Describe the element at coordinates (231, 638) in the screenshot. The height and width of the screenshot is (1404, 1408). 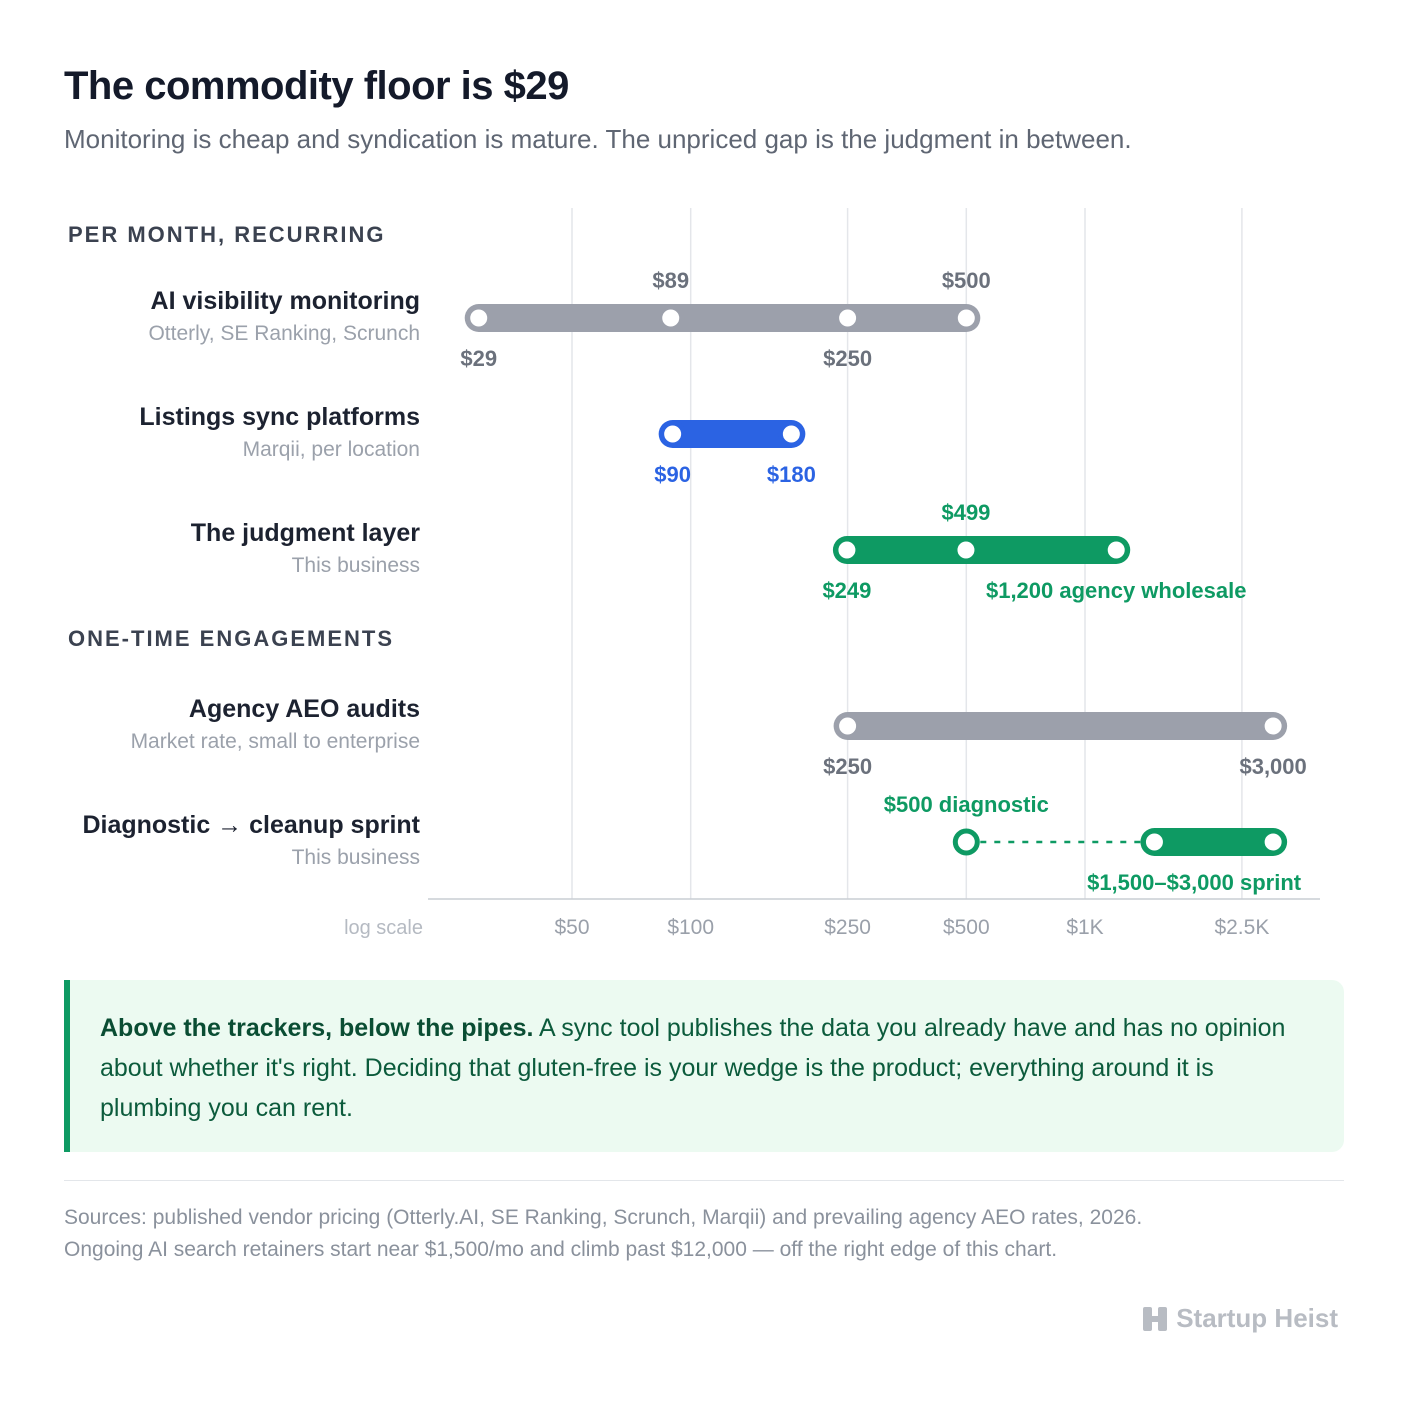
I see `section-heading: ONE-TIME ENGAGEMENTS` at that location.